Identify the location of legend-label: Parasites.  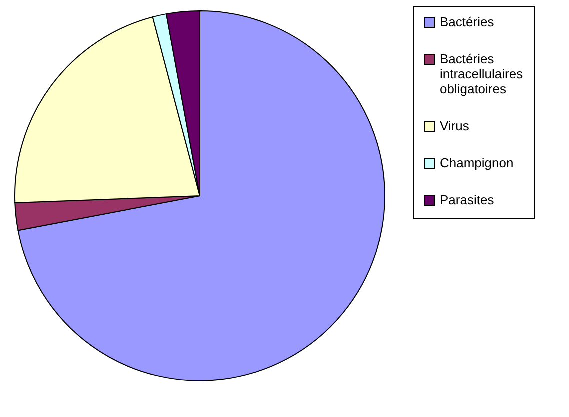
(467, 200).